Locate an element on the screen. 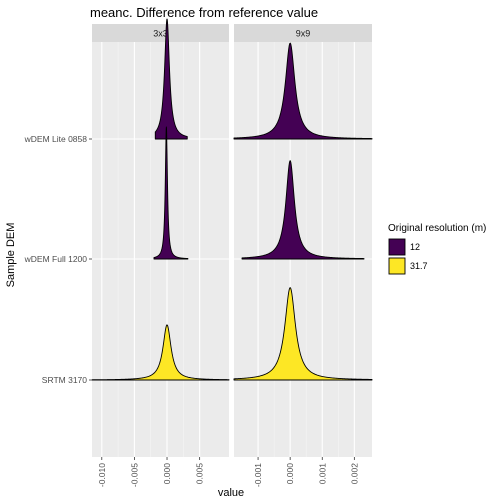 Image resolution: width=504 pixels, height=504 pixels. legend-title: Original resolution (m) is located at coordinates (437, 228).